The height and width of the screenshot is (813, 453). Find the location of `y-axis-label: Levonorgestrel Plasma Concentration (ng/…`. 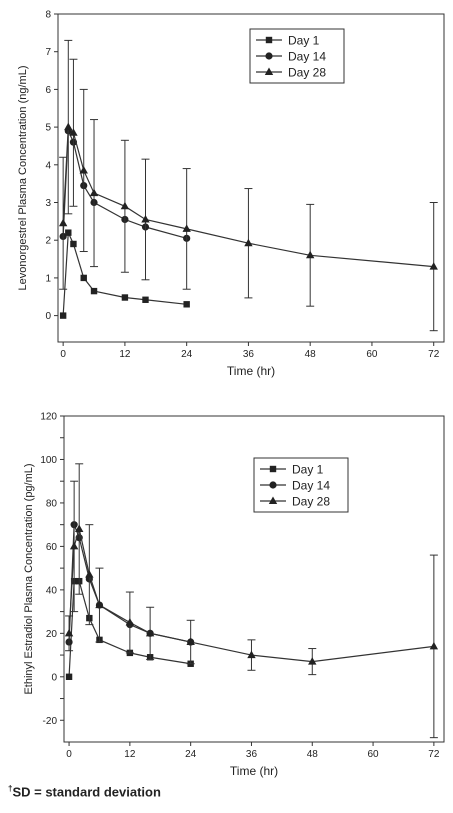

y-axis-label: Levonorgestrel Plasma Concentration (ng/… is located at coordinates (23, 177).